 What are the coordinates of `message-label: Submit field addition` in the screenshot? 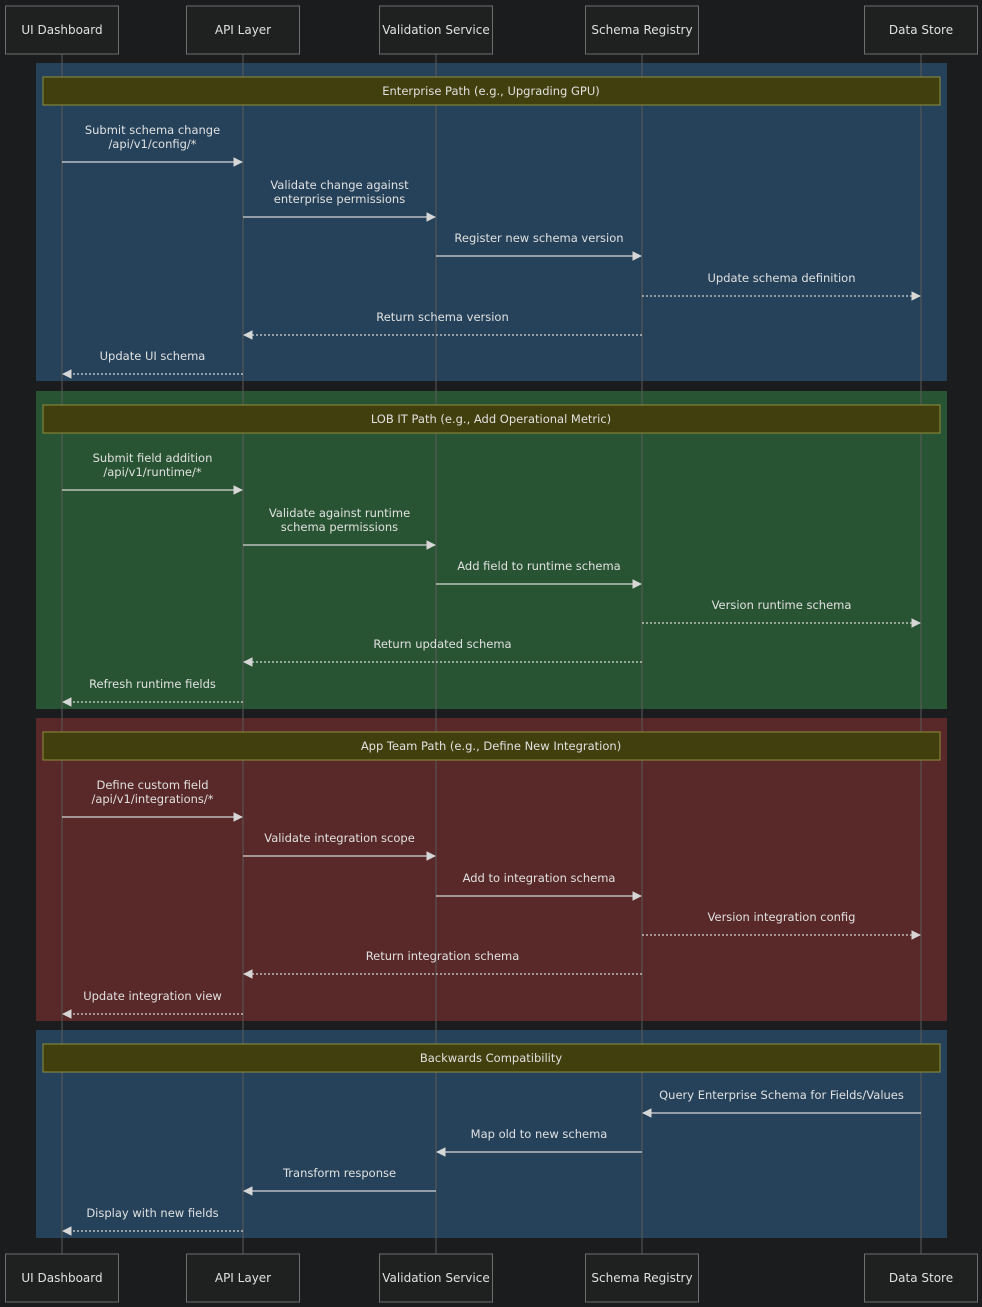 It's located at (153, 458).